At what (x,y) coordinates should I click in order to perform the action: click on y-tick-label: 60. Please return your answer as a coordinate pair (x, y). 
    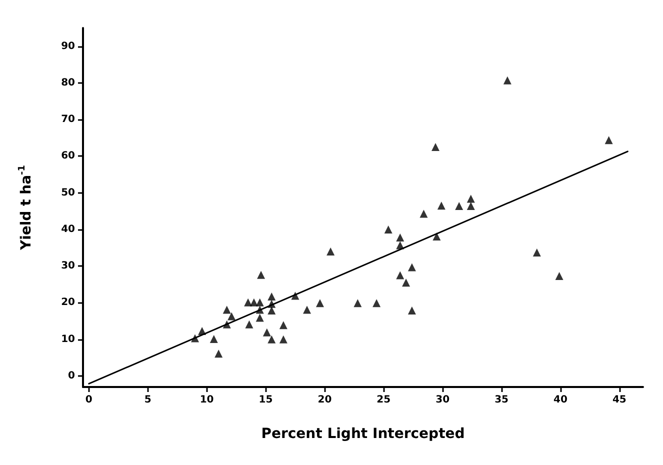
    Looking at the image, I should click on (68, 156).